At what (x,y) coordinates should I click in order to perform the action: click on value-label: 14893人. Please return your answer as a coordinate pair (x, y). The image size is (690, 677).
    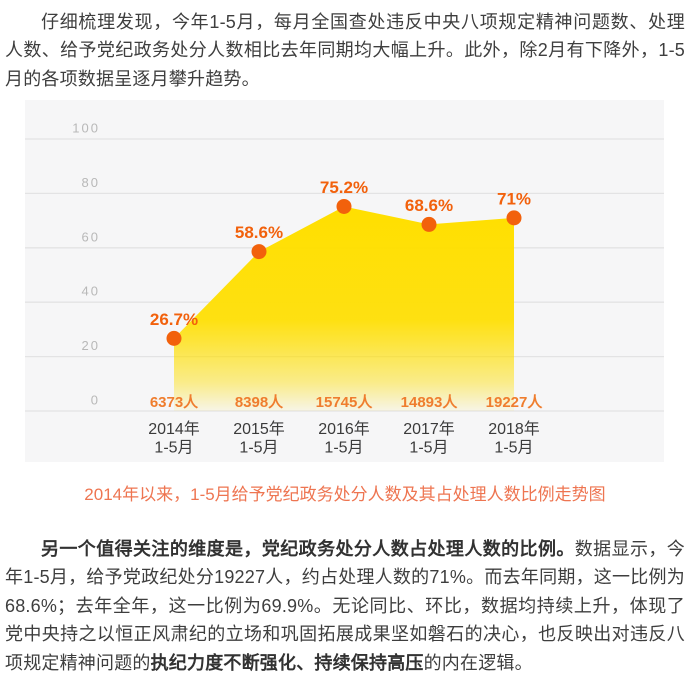
    Looking at the image, I should click on (430, 402).